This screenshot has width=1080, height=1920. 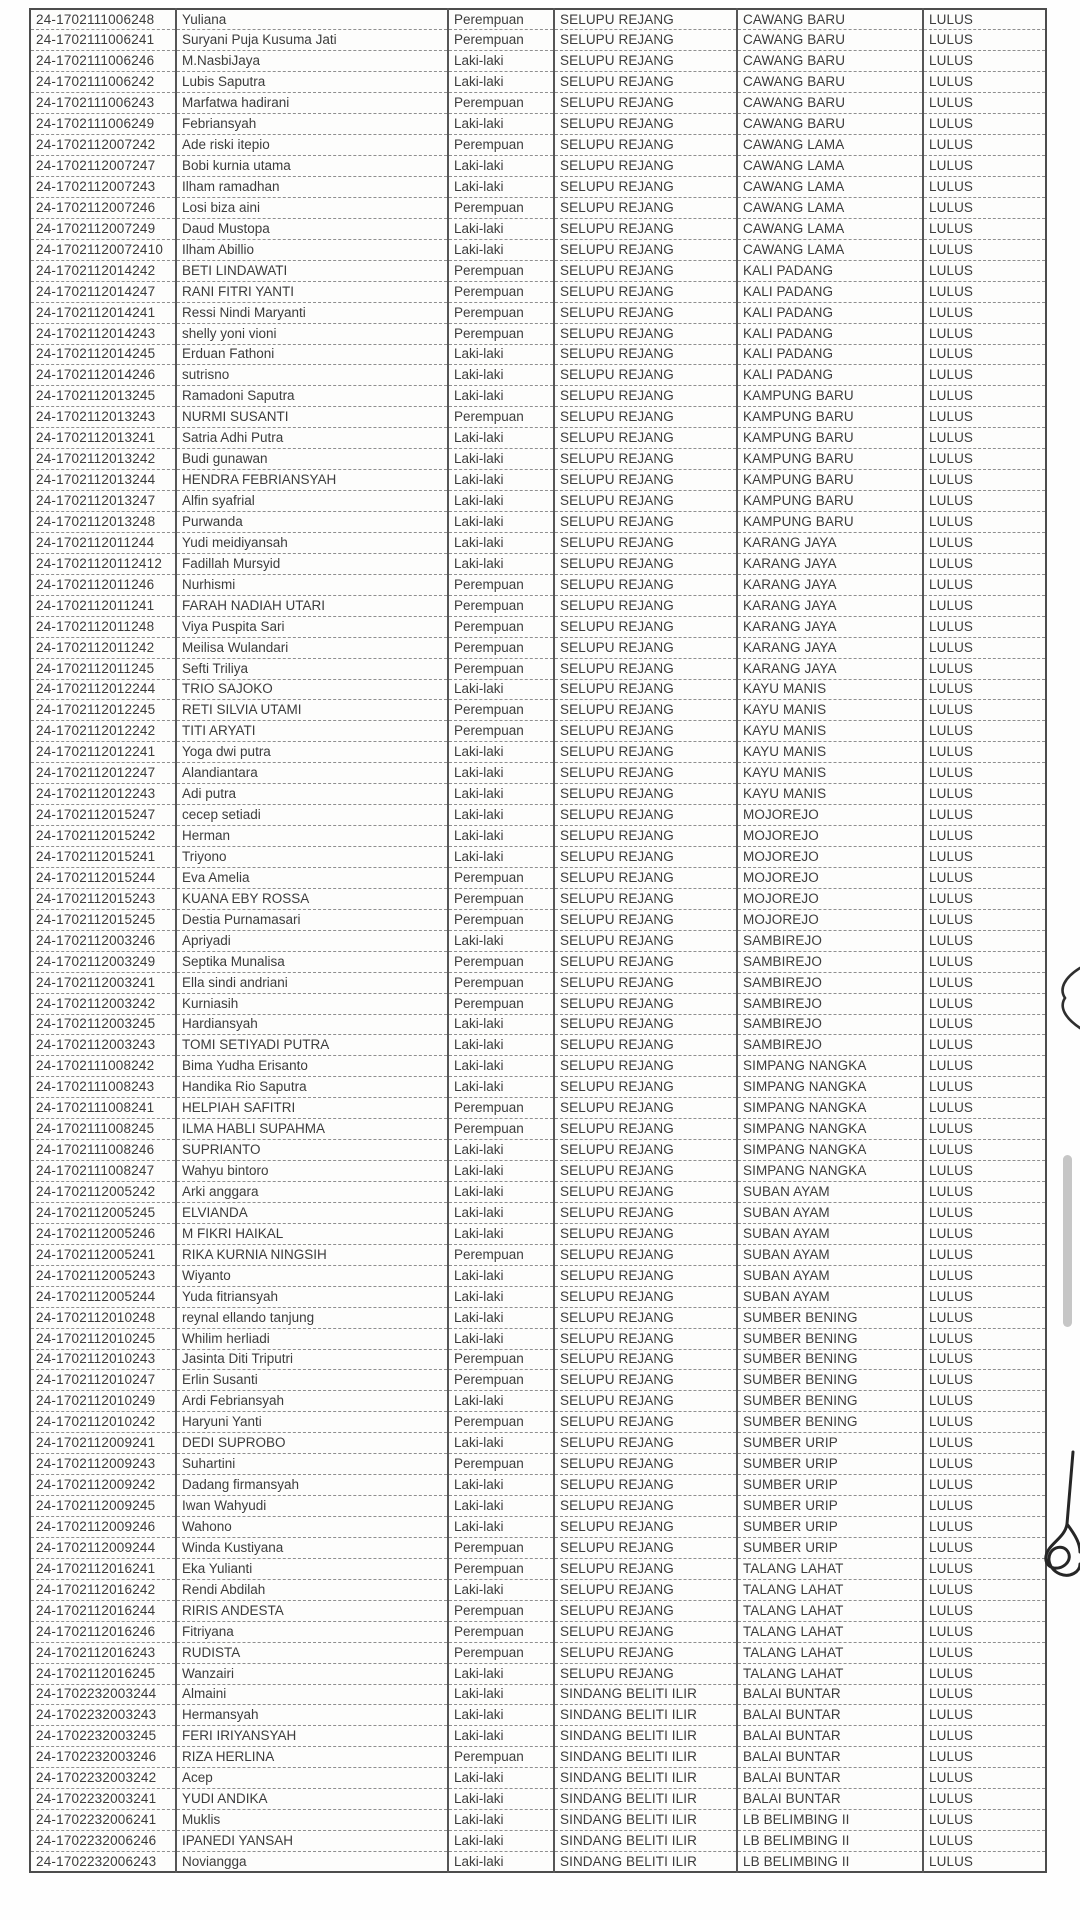 I want to click on cell-name: Triyono, so click(x=311, y=857).